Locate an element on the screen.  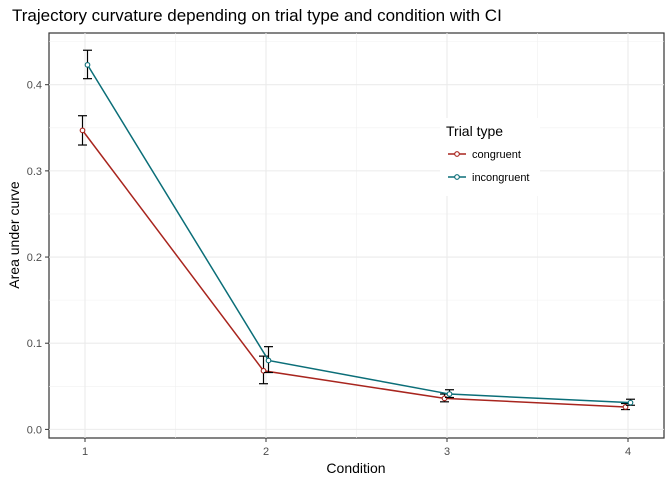
x-tick-label: 3 is located at coordinates (447, 452).